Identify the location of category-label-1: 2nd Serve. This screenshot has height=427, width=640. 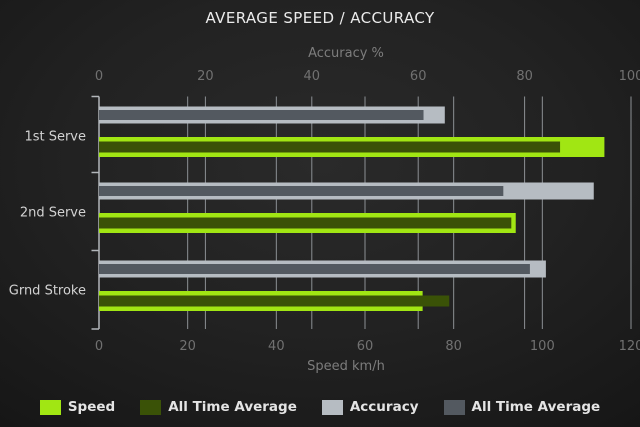
(53, 213).